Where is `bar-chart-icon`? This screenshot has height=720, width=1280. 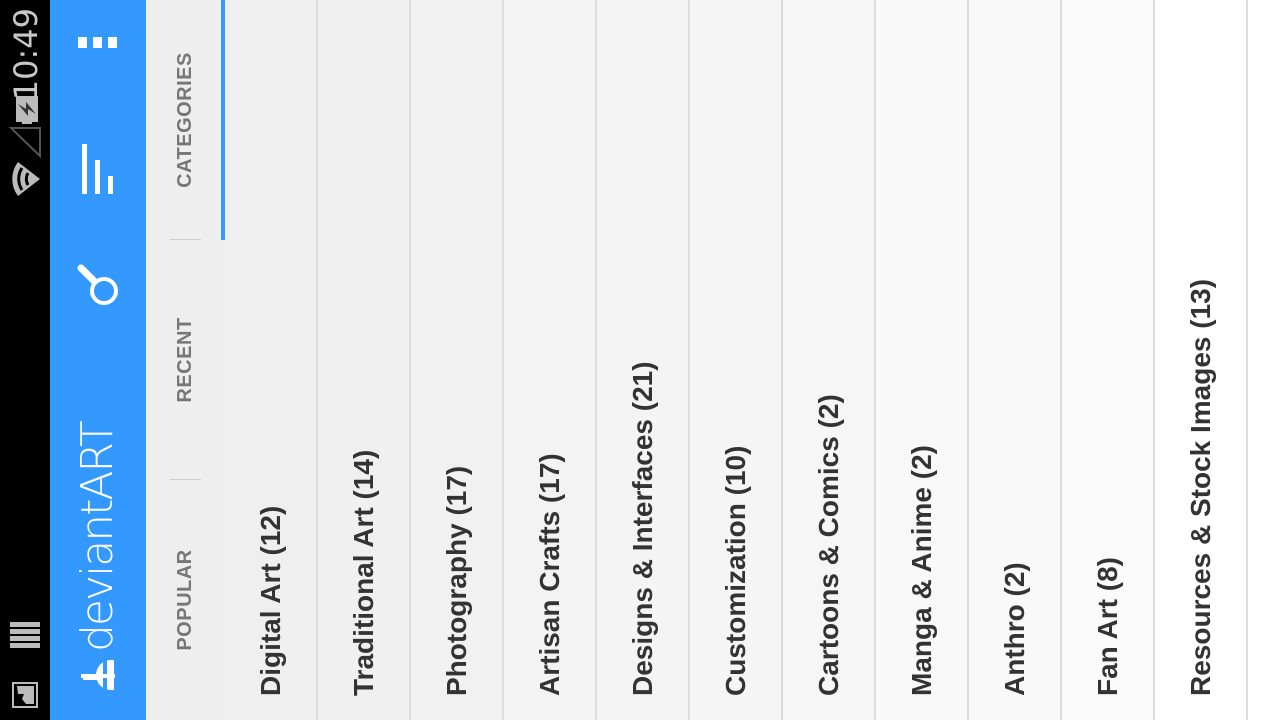 bar-chart-icon is located at coordinates (99, 169).